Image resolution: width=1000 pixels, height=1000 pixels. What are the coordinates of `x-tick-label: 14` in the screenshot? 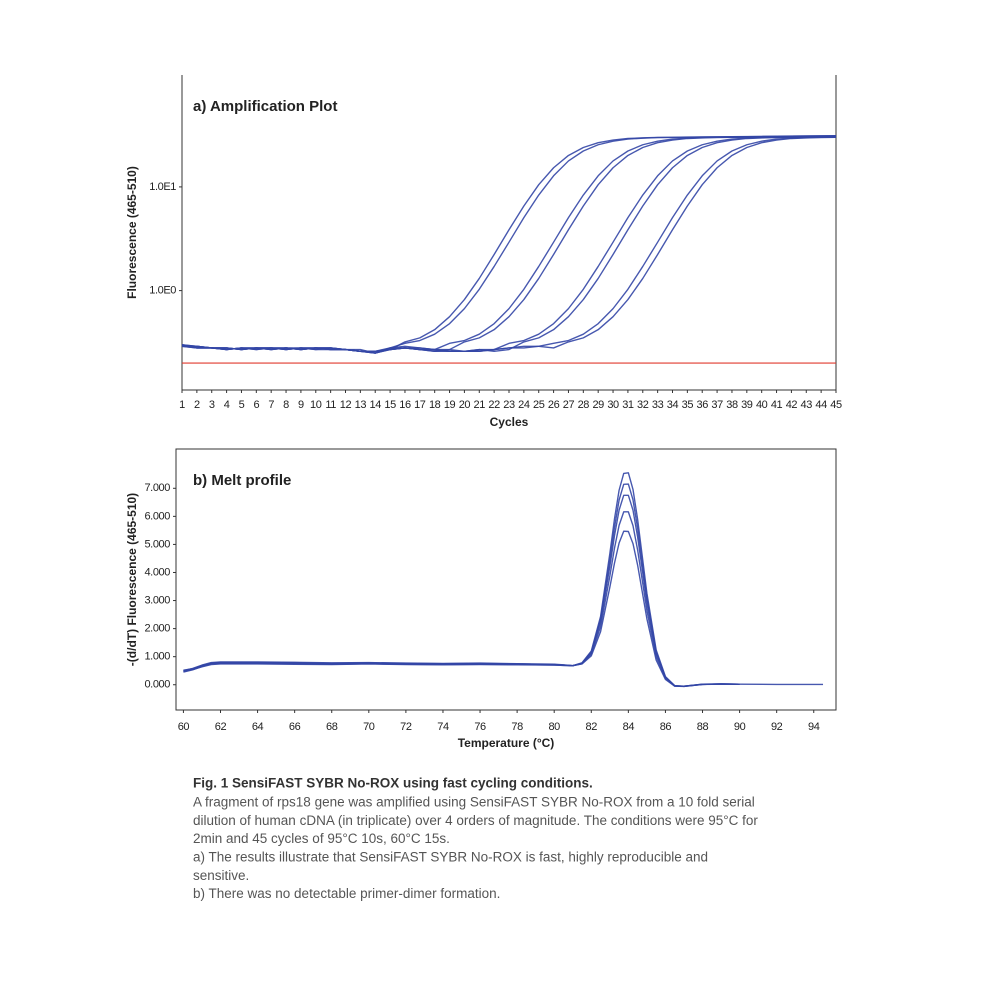 It's located at (376, 405).